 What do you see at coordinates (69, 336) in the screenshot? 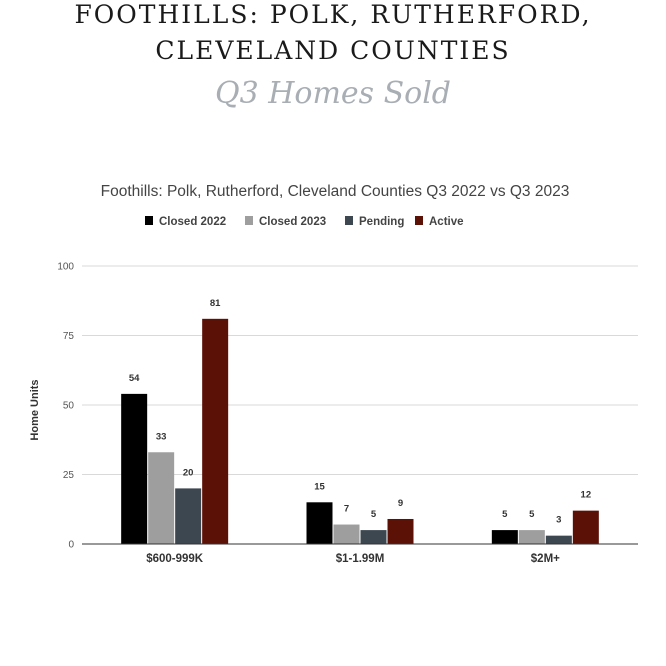
I see `y-tick-label-3: 75` at bounding box center [69, 336].